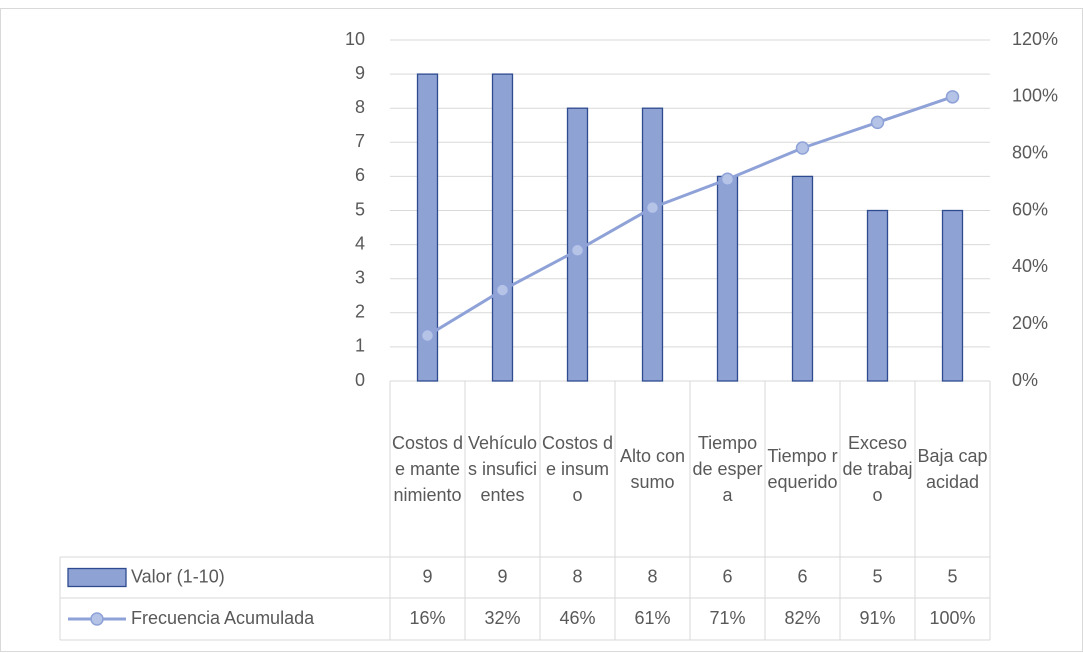 Image resolution: width=1083 pixels, height=653 pixels. What do you see at coordinates (360, 175) in the screenshot?
I see `y-tick-label: 6` at bounding box center [360, 175].